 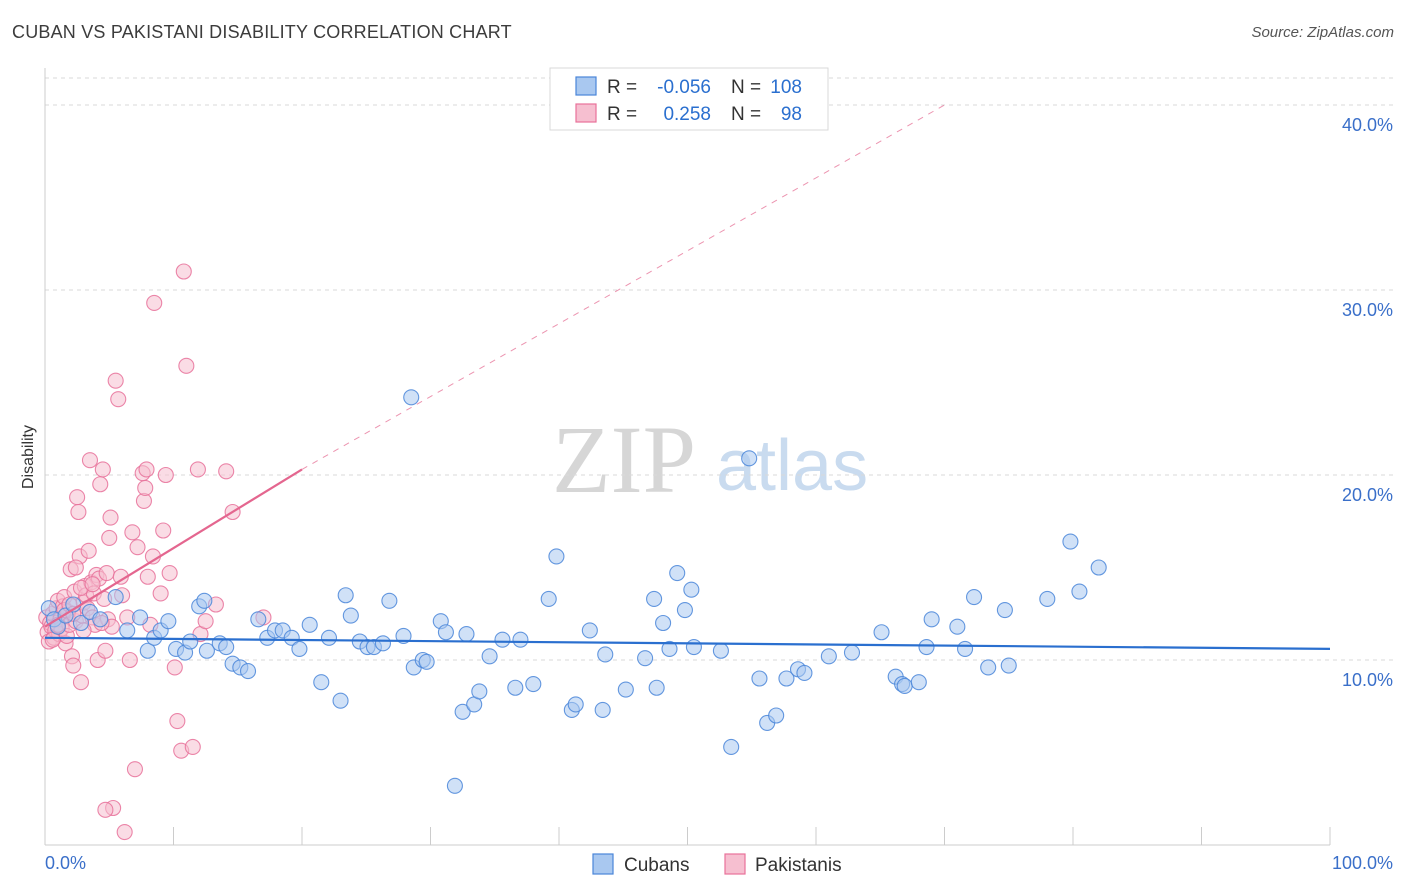 I want to click on bottom-legend-label-pakistanis: Pakistanis, so click(x=798, y=865).